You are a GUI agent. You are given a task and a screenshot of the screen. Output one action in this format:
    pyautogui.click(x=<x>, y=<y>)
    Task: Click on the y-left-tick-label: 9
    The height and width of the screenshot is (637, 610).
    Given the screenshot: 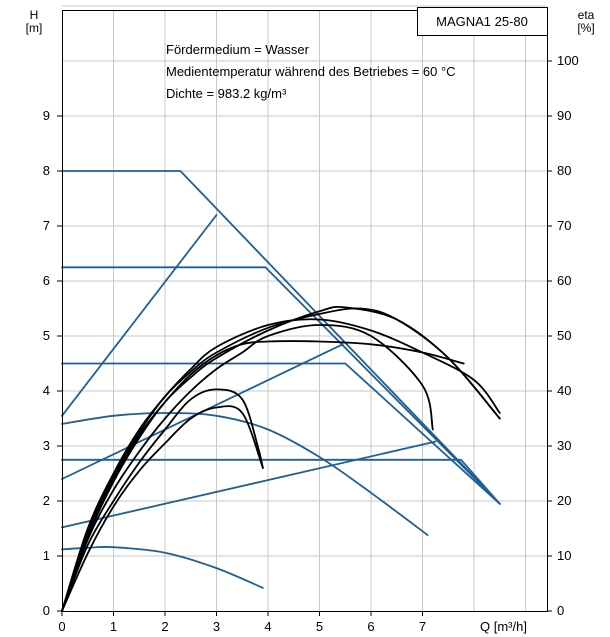 What is the action you would take?
    pyautogui.click(x=46, y=115)
    